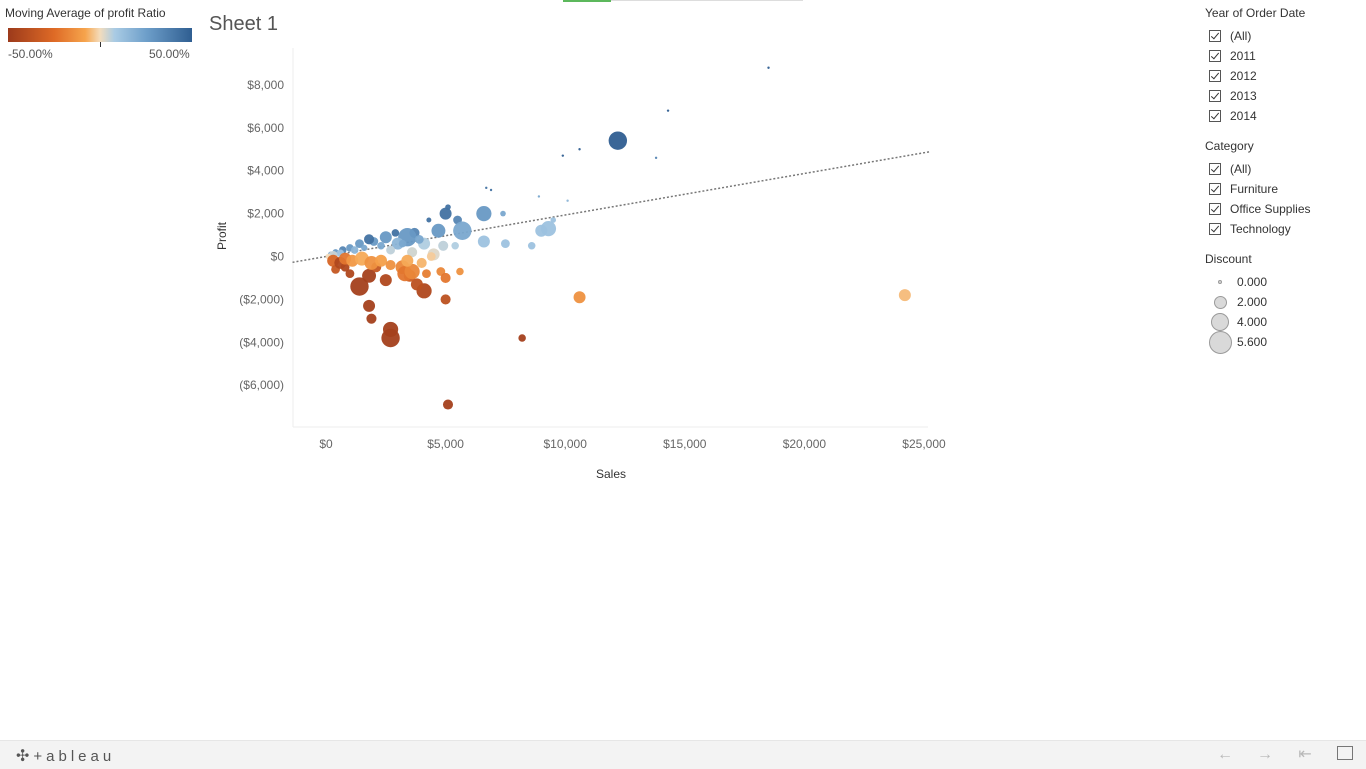 The width and height of the screenshot is (1366, 769). What do you see at coordinates (1284, 189) in the screenshot?
I see `category-filter-item: Furniture` at bounding box center [1284, 189].